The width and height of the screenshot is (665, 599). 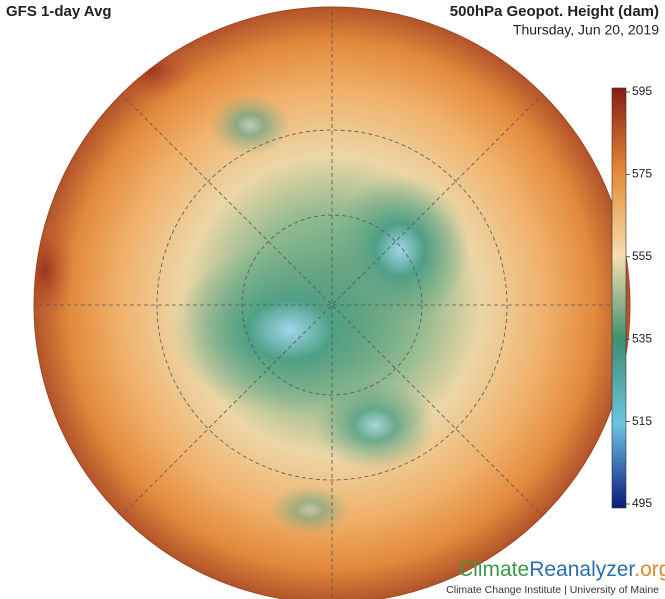 I want to click on colorbar, so click(x=619, y=298).